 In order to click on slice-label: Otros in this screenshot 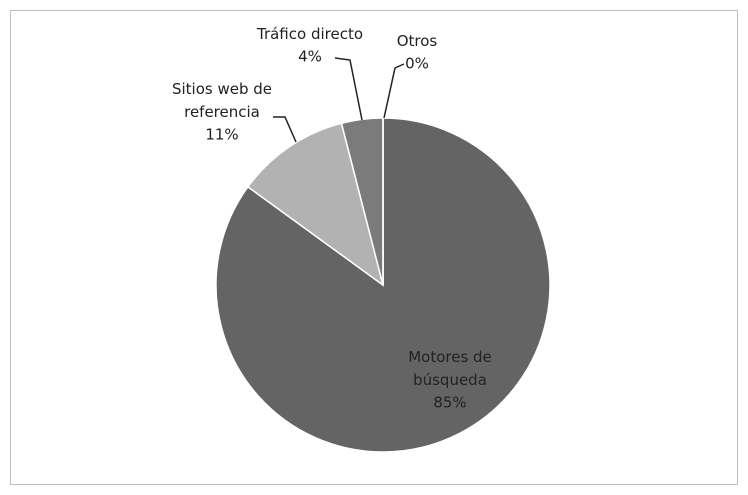, I will do `click(417, 41)`.